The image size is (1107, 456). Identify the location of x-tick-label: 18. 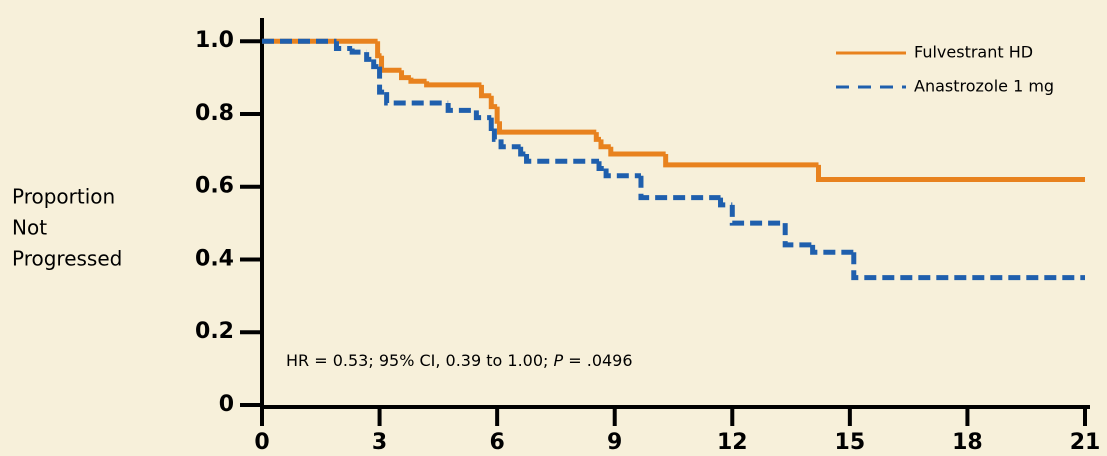
(967, 442).